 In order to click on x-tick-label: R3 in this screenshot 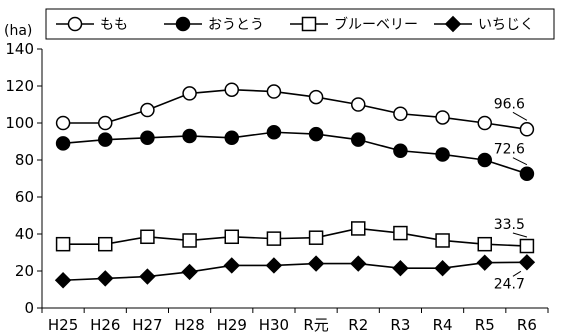, I will do `click(400, 324)`.